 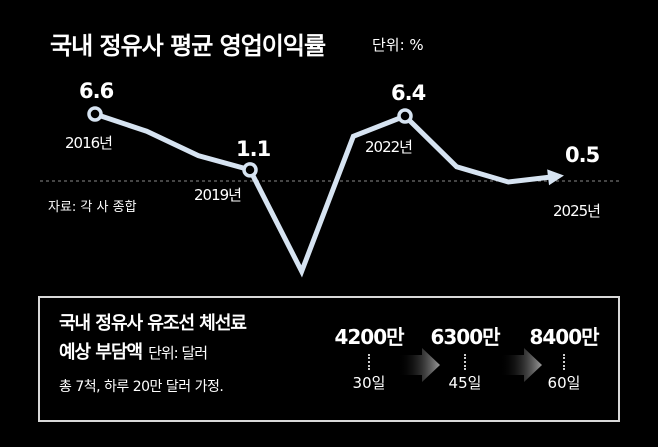 I want to click on data-label: 0.5, so click(x=582, y=155).